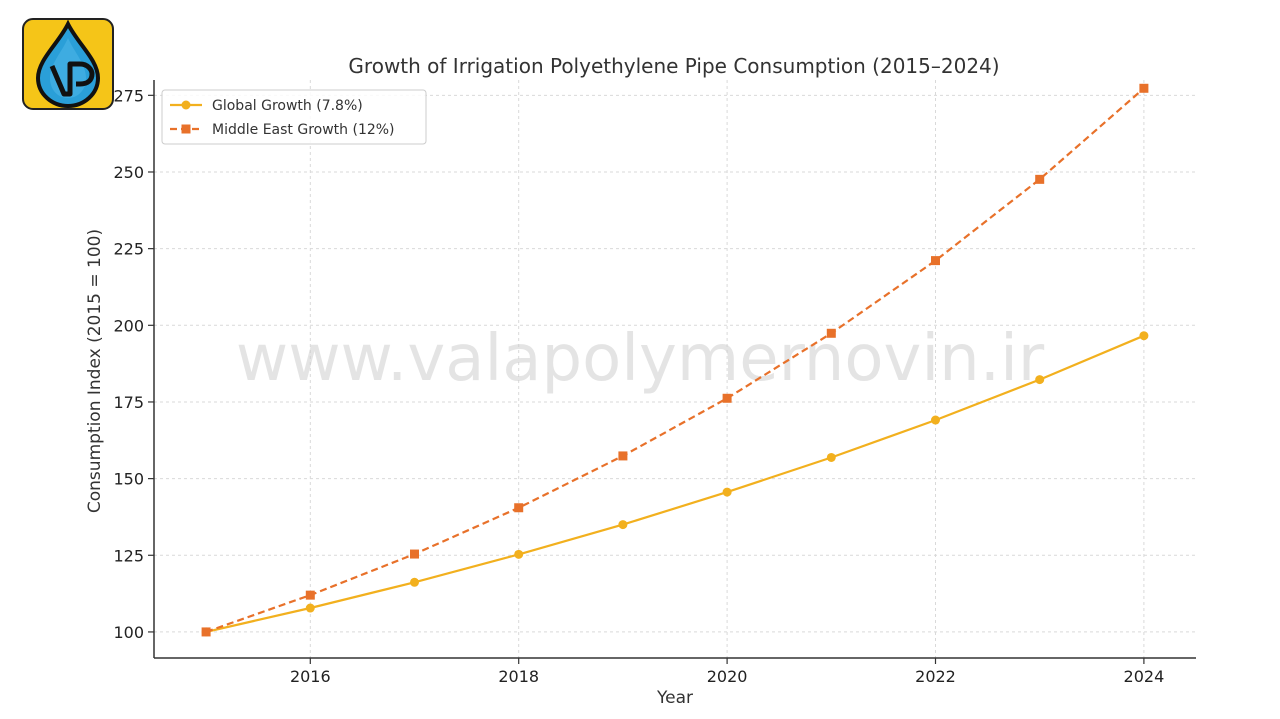  I want to click on legend-item: Global Growth (7.8%), so click(266, 106).